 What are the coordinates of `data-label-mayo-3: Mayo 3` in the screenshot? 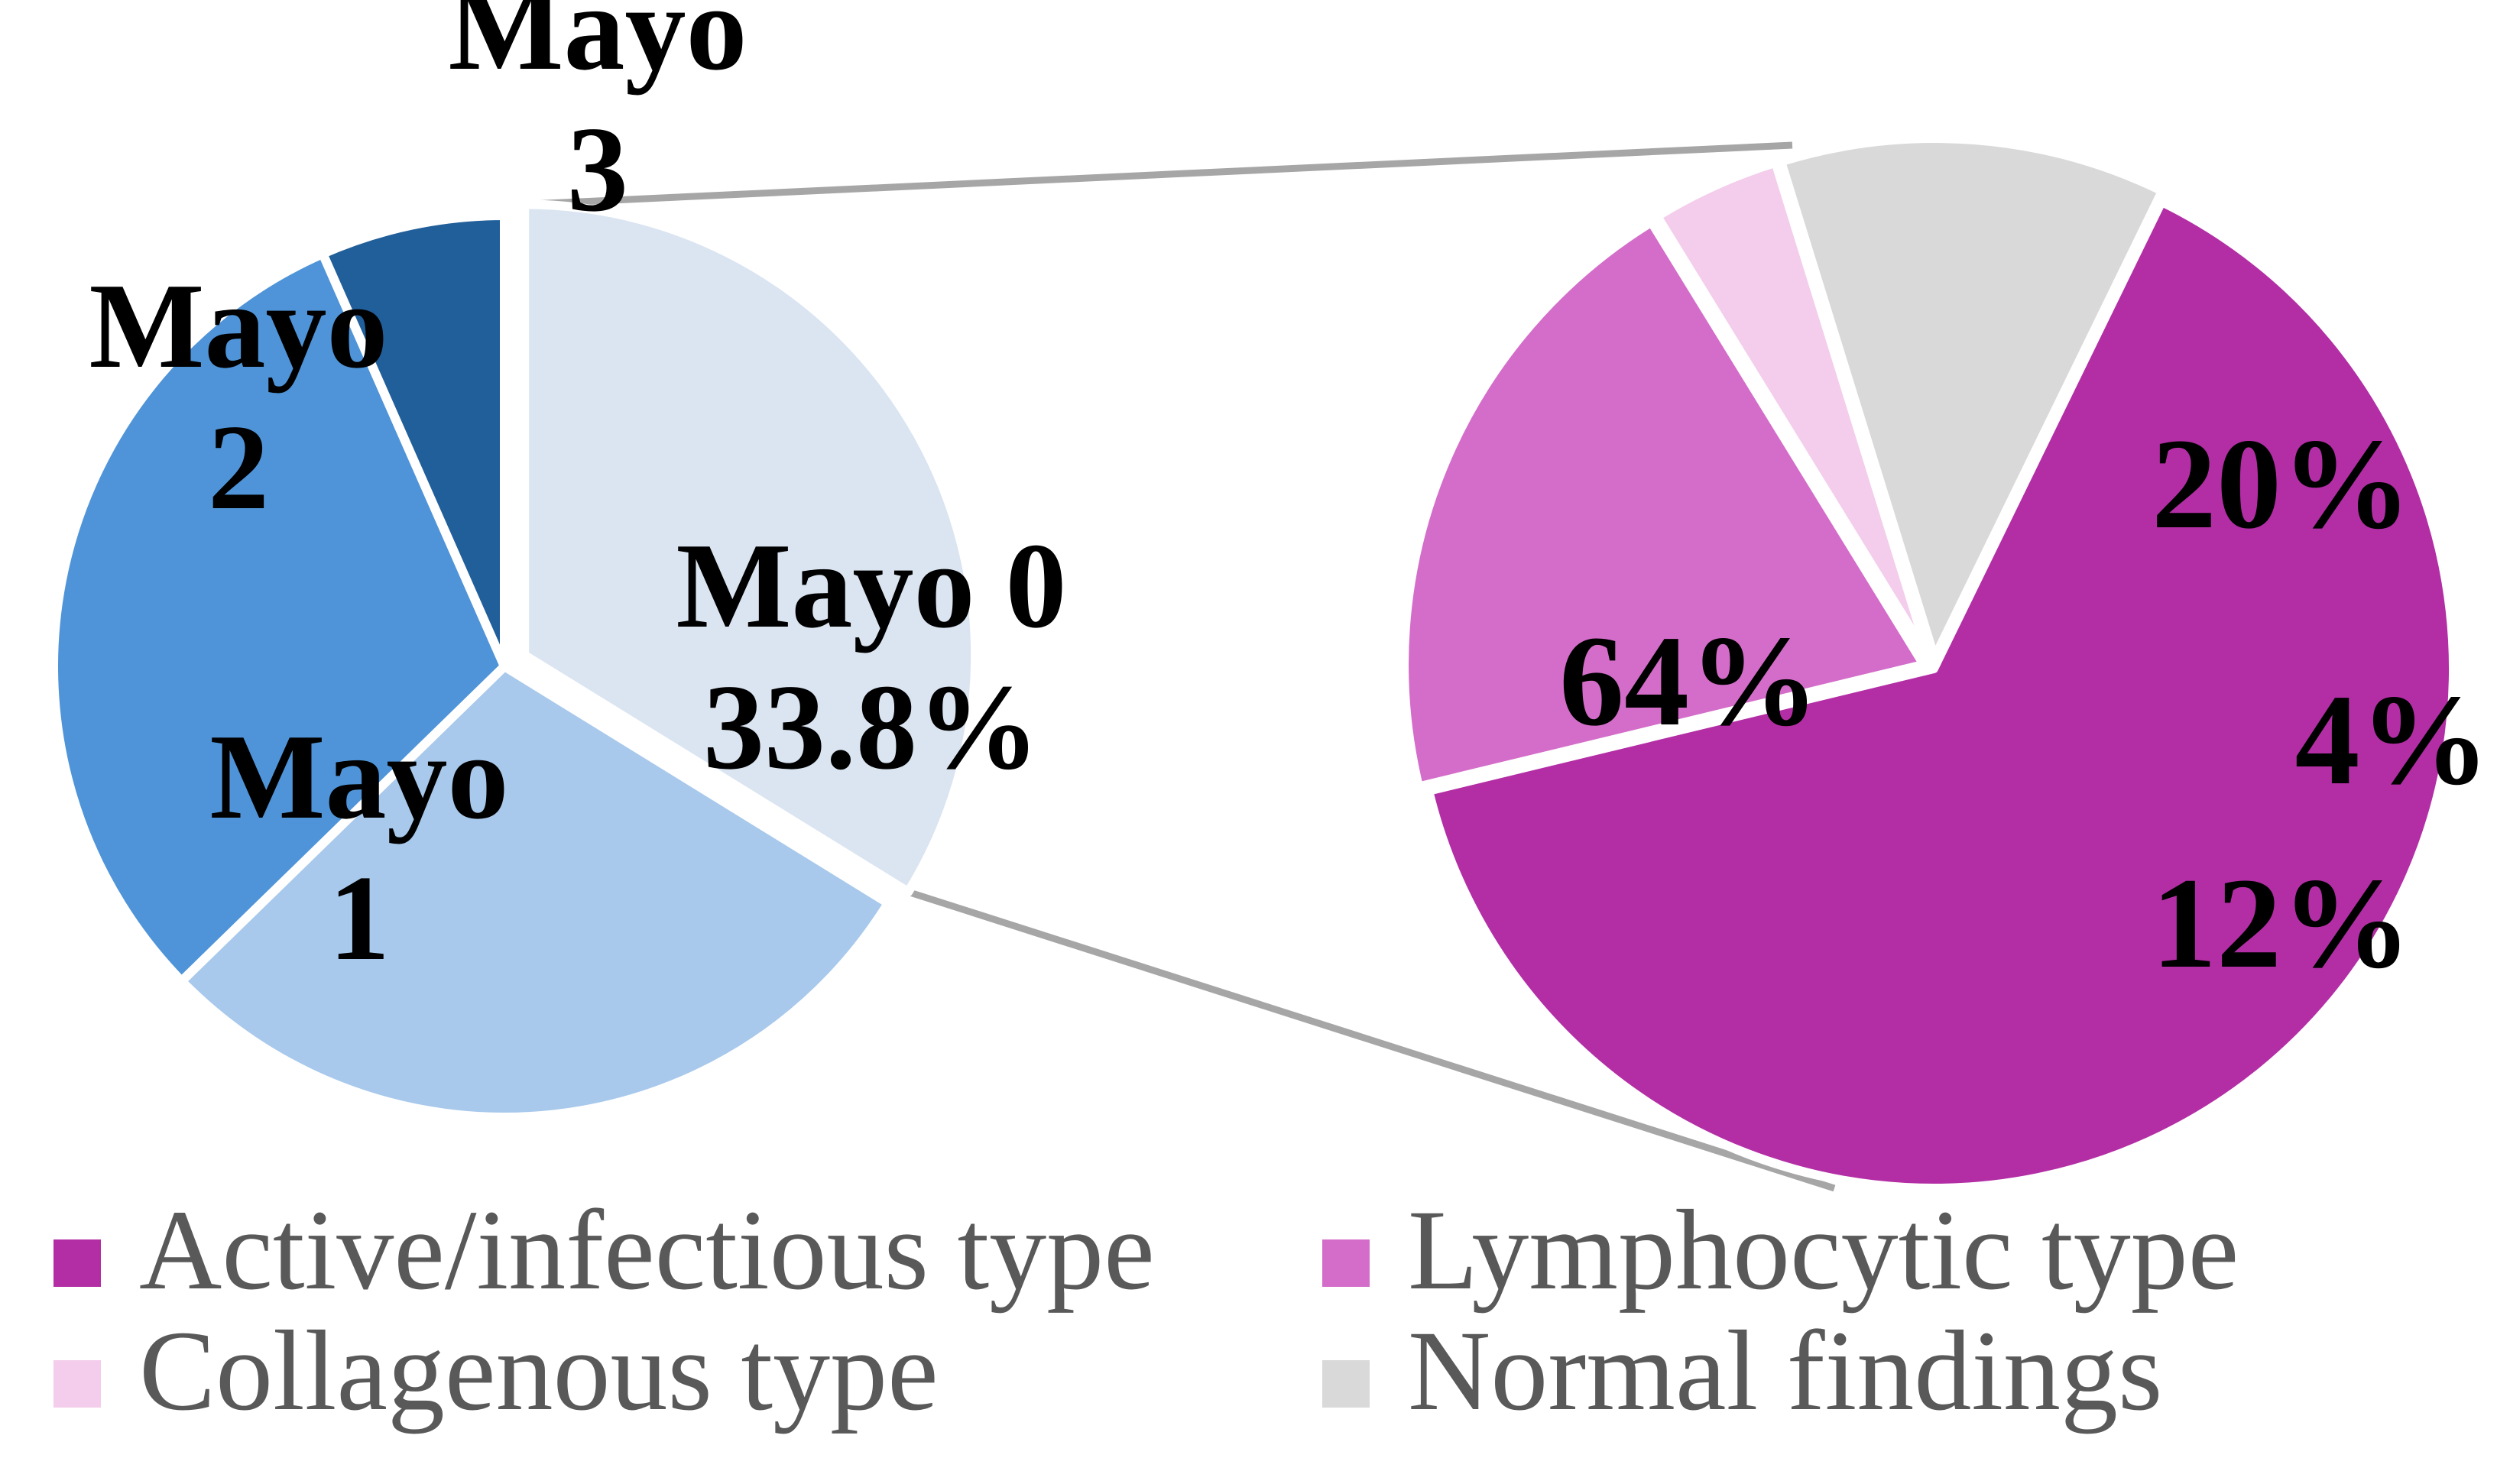 It's located at (597, 119).